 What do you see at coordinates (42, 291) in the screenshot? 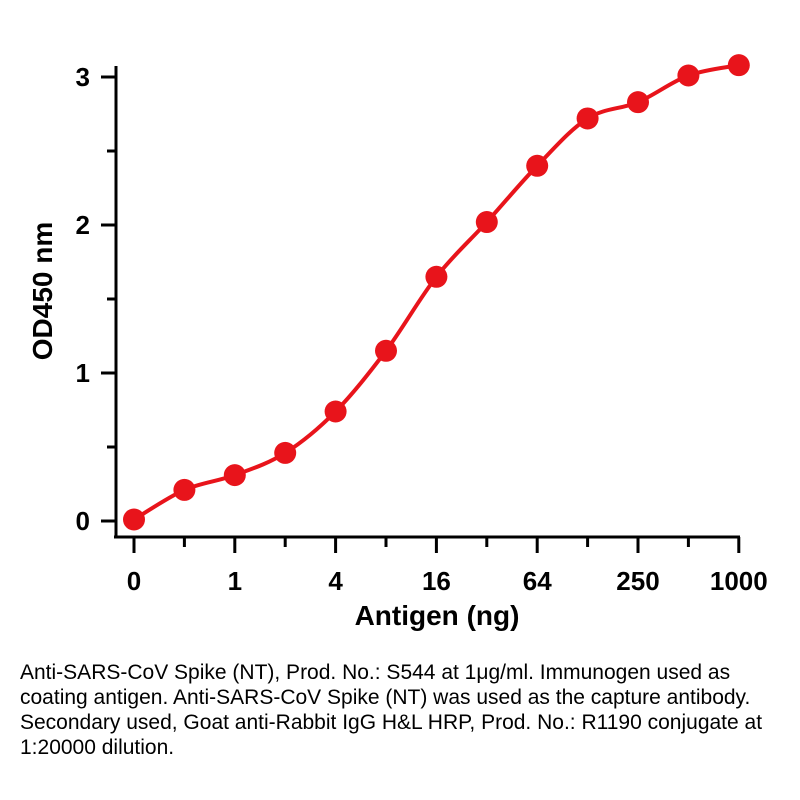
I see `y-axis-title: OD450 nm` at bounding box center [42, 291].